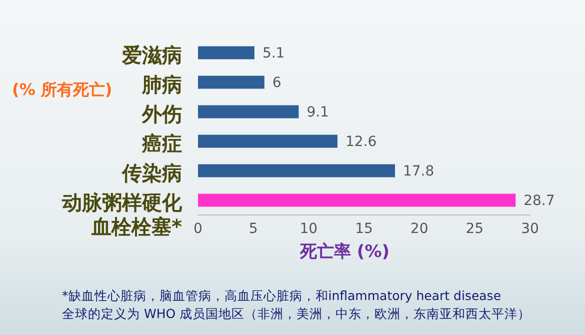  Describe the element at coordinates (122, 214) in the screenshot. I see `y-tick-label: 动脉粥样硬化血栓栓塞*` at that location.